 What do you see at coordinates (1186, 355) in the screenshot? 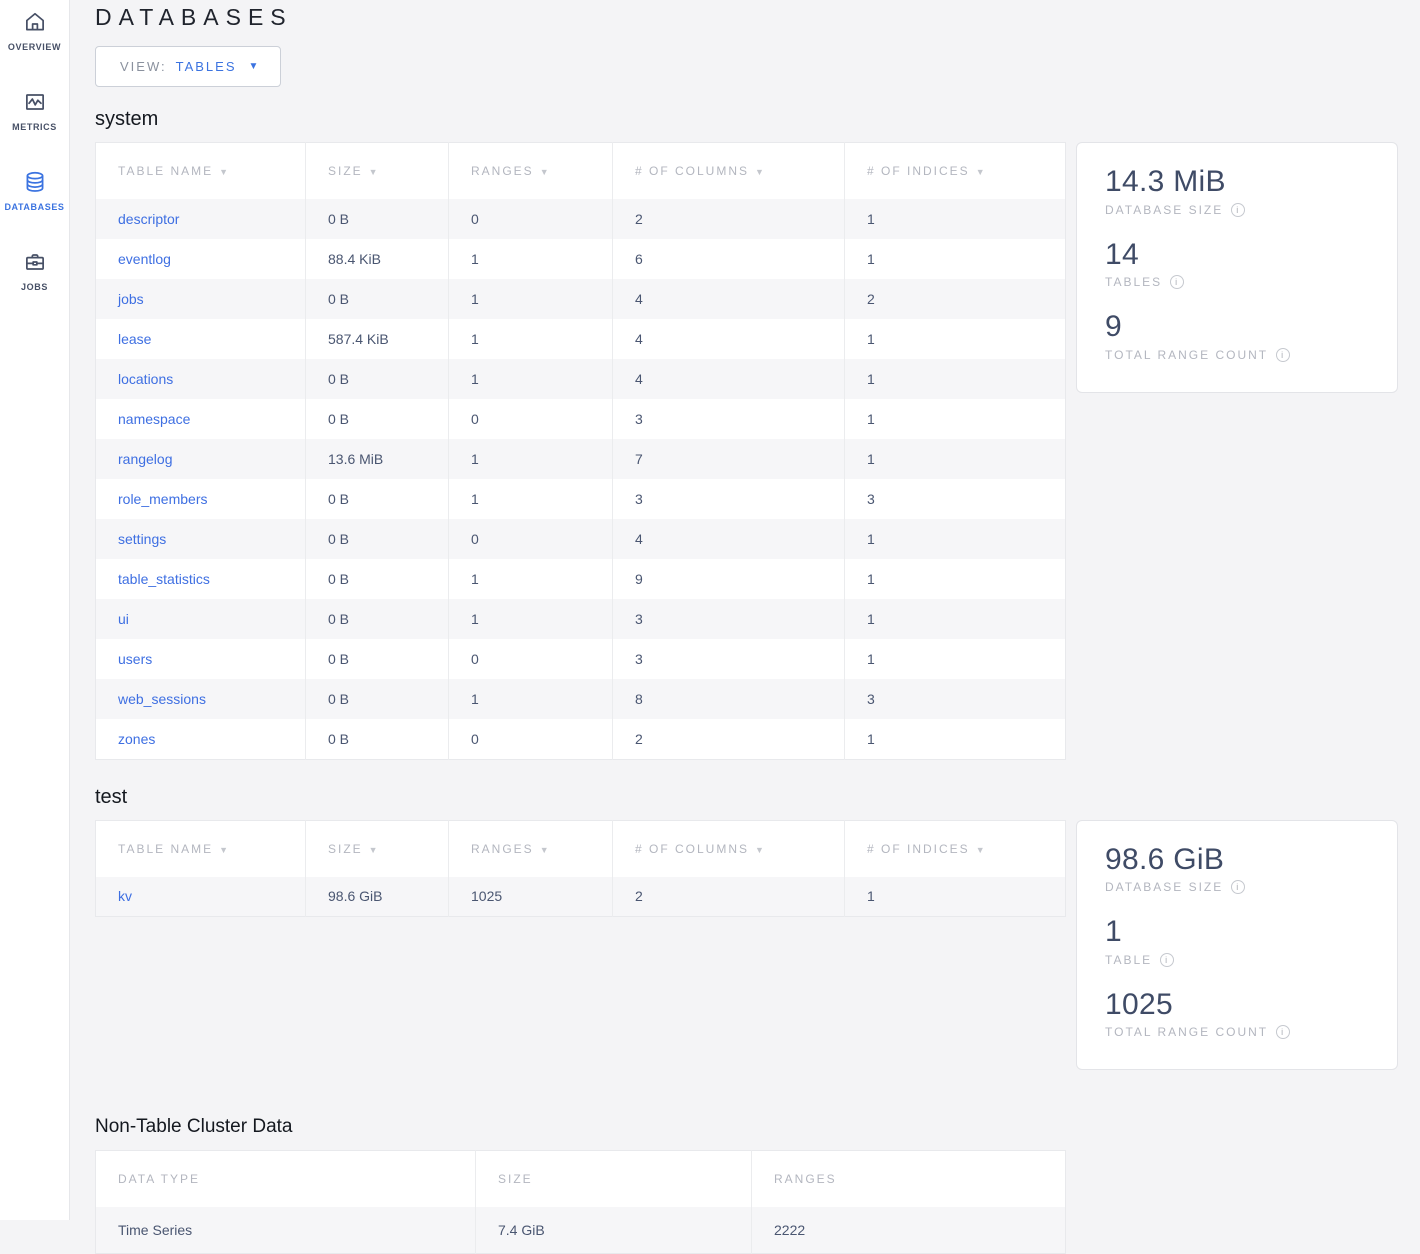
I see `stat-label: TOTAL RANGE COUNT` at bounding box center [1186, 355].